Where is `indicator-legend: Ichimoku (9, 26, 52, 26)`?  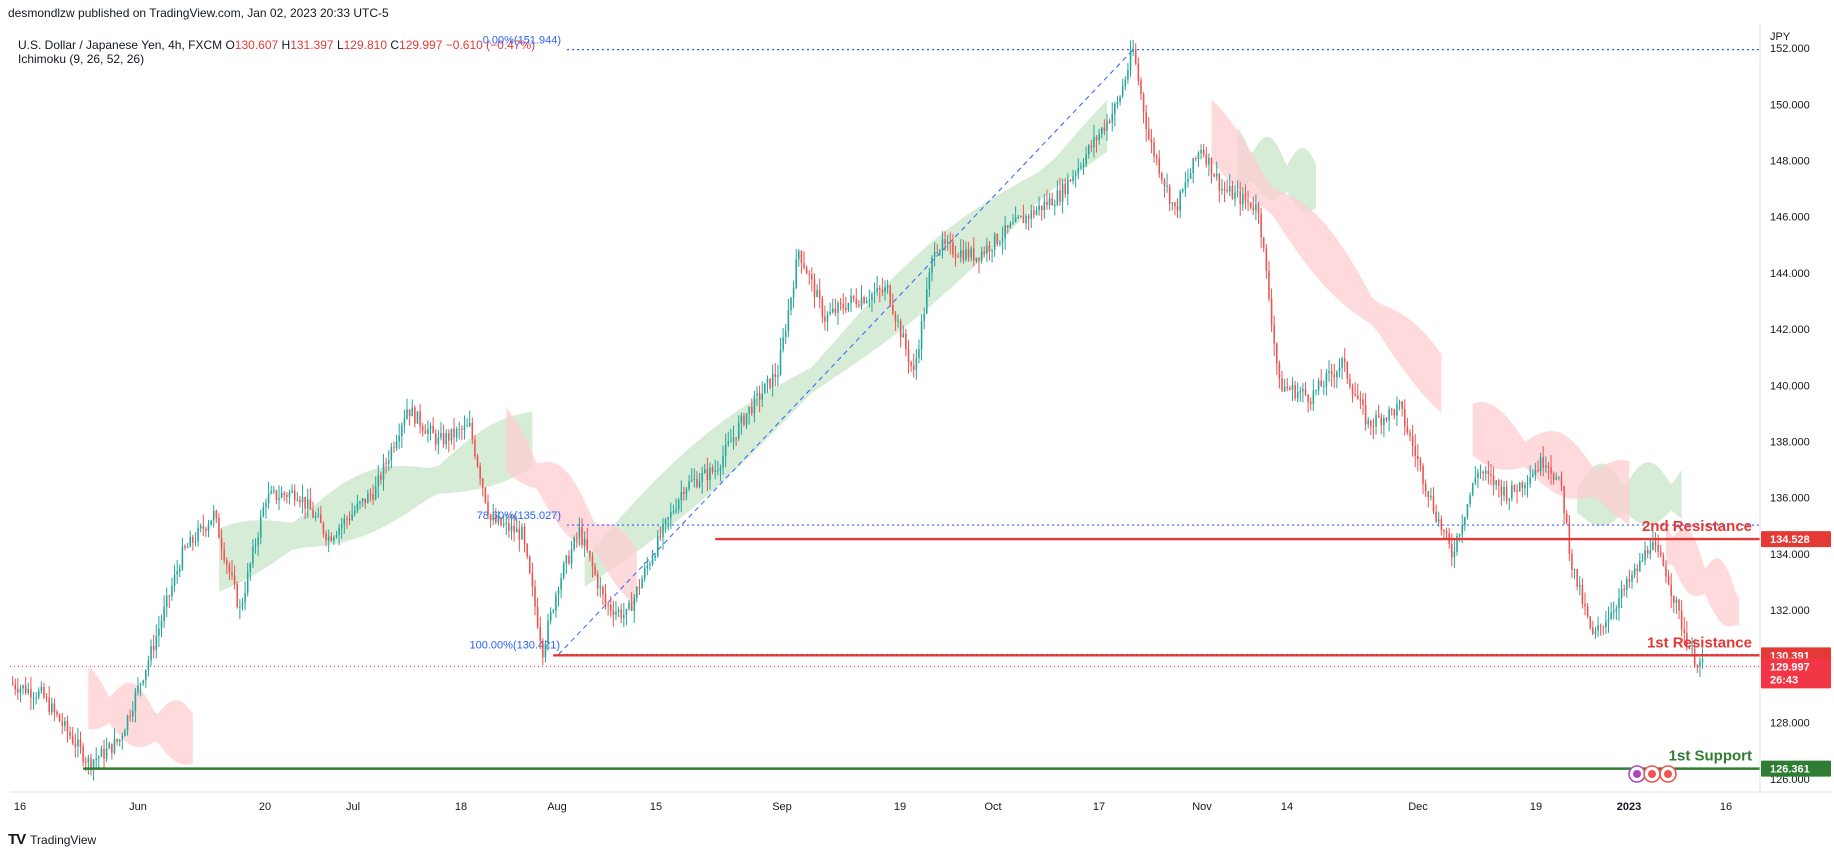
indicator-legend: Ichimoku (9, 26, 52, 26) is located at coordinates (81, 59).